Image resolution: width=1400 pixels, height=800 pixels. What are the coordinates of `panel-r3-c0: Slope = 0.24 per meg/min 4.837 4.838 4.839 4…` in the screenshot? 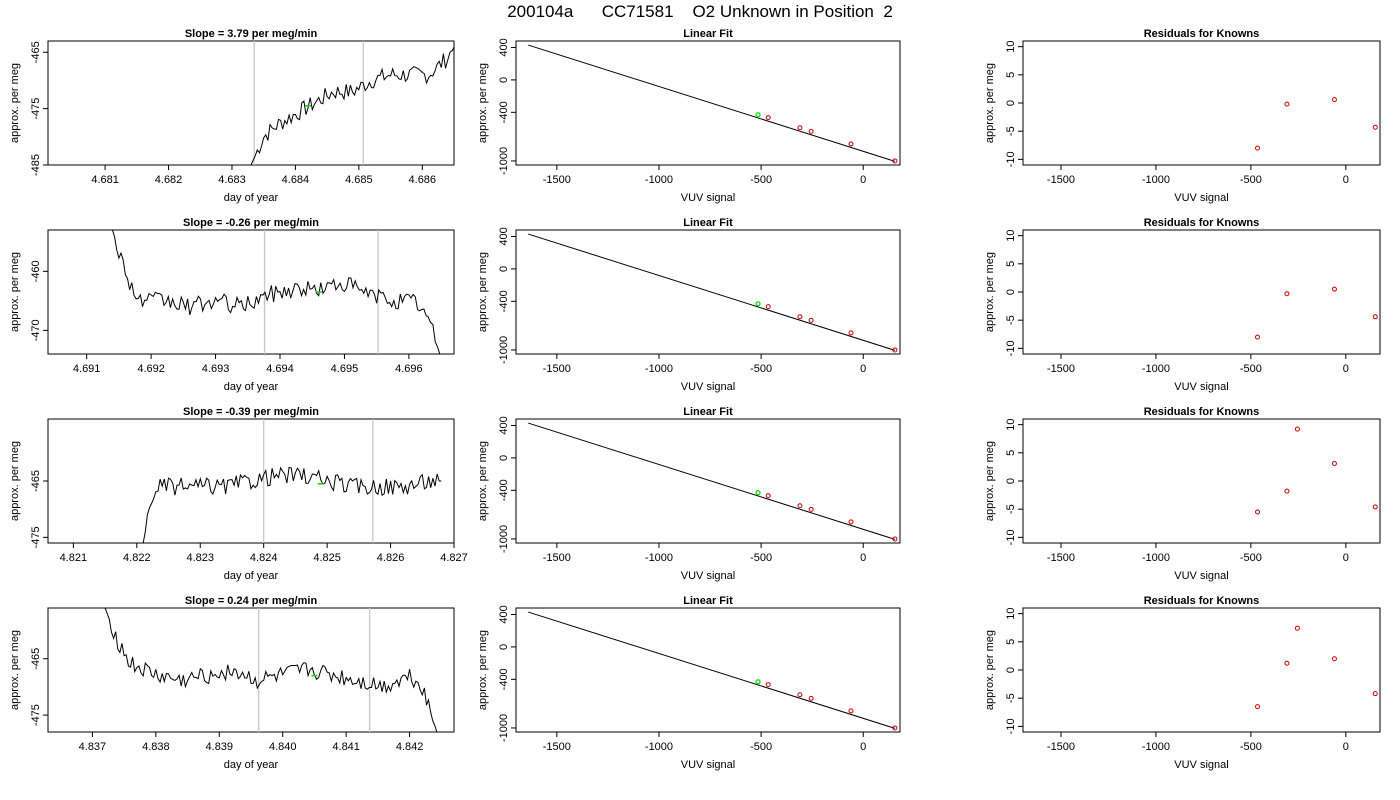 It's located at (232, 683).